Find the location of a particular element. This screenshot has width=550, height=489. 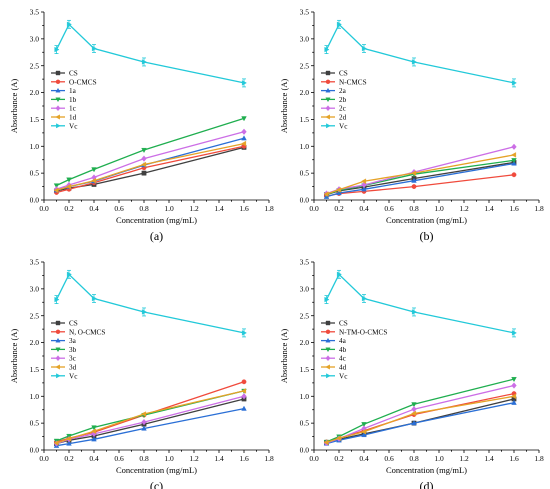

y-tick-label: 2.5 is located at coordinates (305, 315).